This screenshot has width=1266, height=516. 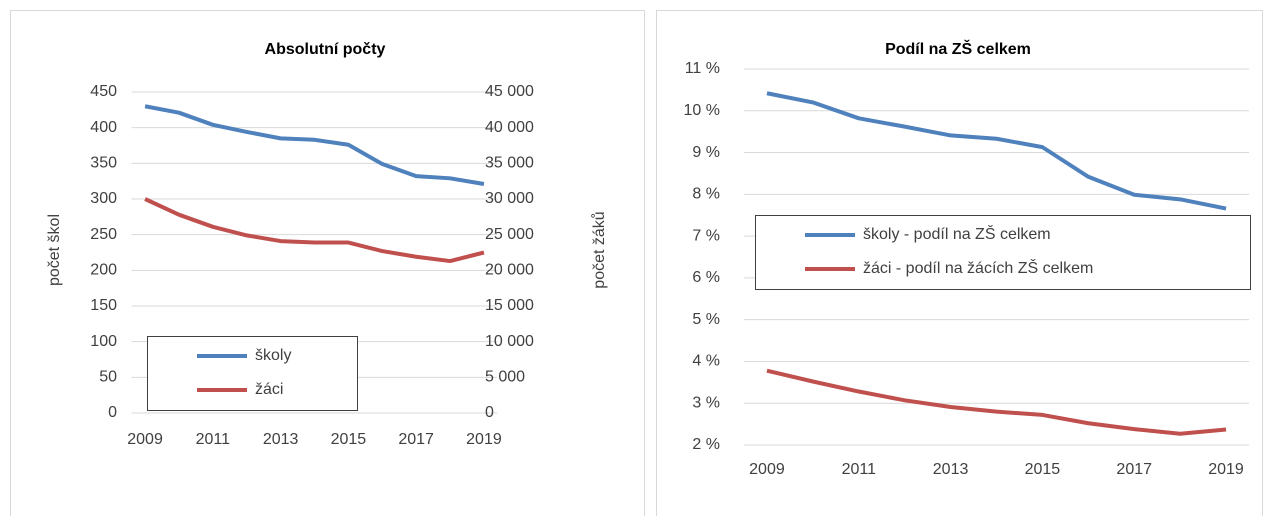 I want to click on y2-tick-label: 0, so click(x=489, y=412).